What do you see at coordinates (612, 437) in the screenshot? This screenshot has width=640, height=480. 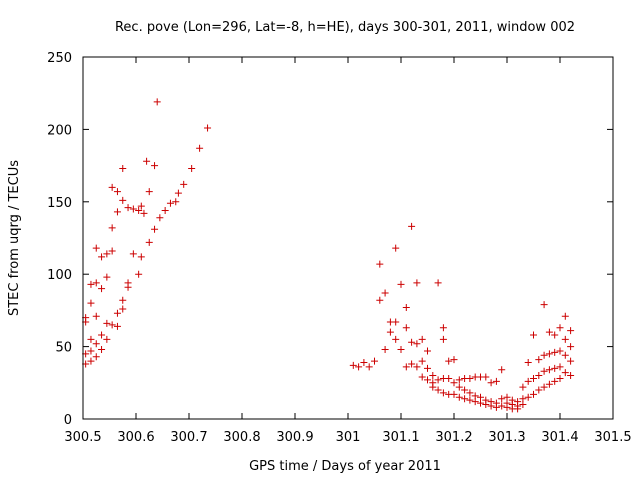 I see `x-tick-label: 301.5` at bounding box center [612, 437].